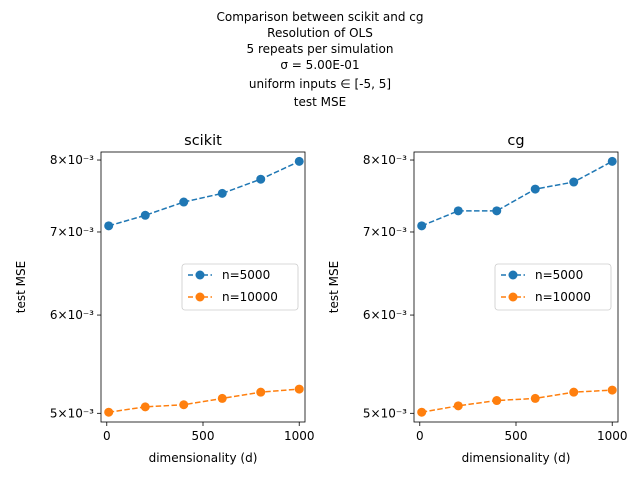  Describe the element at coordinates (515, 141) in the screenshot. I see `panel-title: cg` at that location.